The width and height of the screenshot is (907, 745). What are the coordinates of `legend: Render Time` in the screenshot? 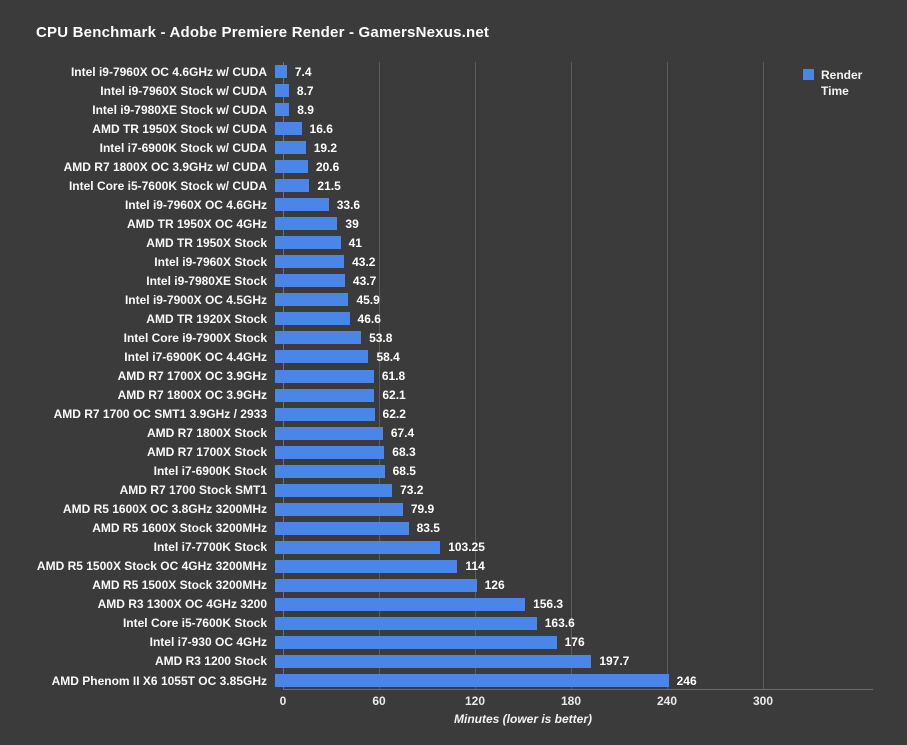 It's located at (839, 83).